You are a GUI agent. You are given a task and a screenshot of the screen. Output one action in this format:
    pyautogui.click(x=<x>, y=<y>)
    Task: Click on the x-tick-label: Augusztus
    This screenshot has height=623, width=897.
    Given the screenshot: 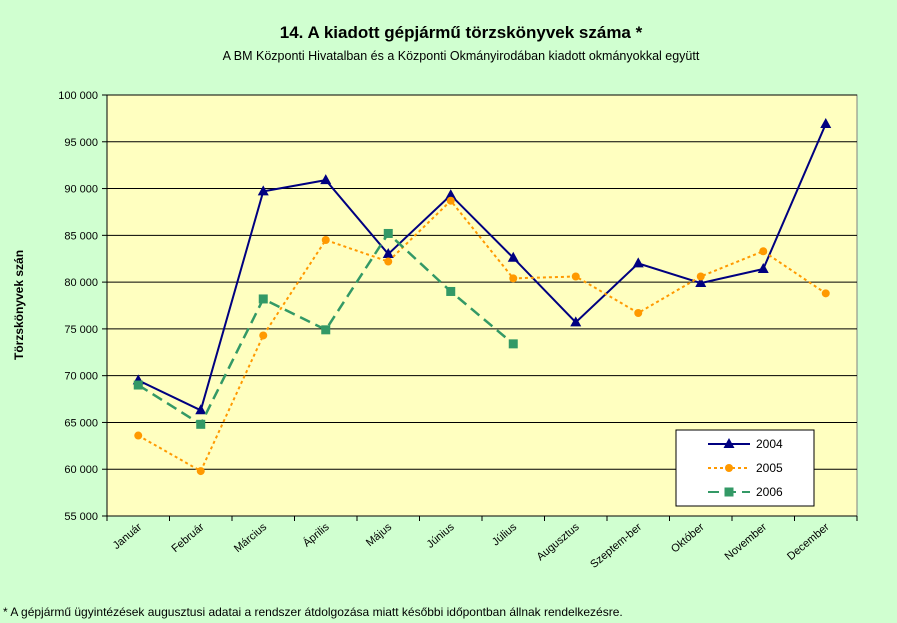 What is the action you would take?
    pyautogui.click(x=558, y=542)
    